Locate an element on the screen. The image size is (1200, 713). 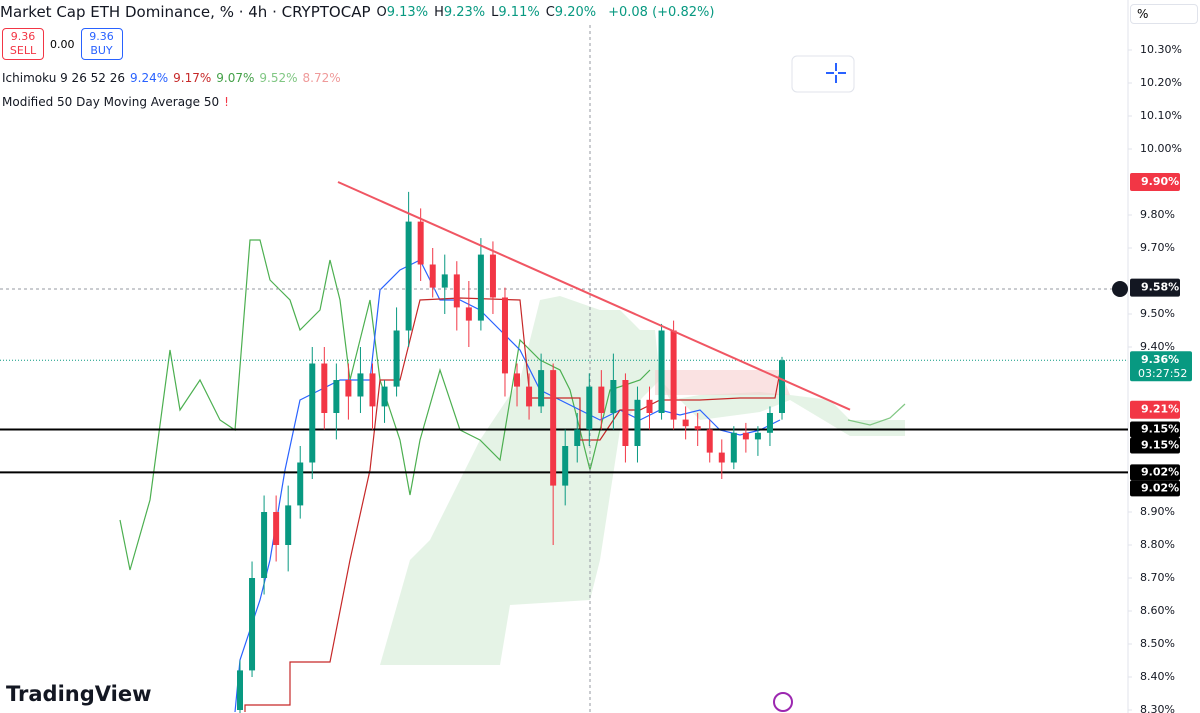
alert-icon is located at coordinates (783, 702).